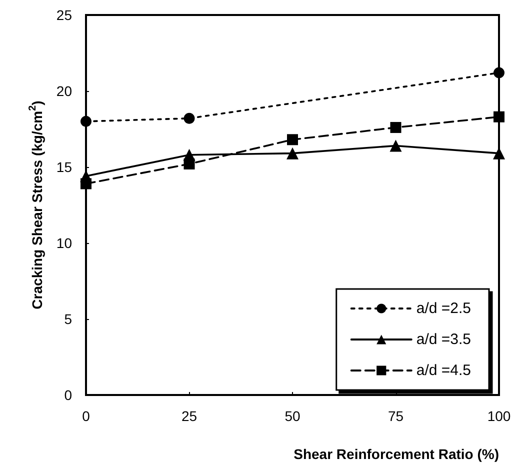 The width and height of the screenshot is (519, 476). What do you see at coordinates (64, 167) in the screenshot?
I see `y-tick-label: 15` at bounding box center [64, 167].